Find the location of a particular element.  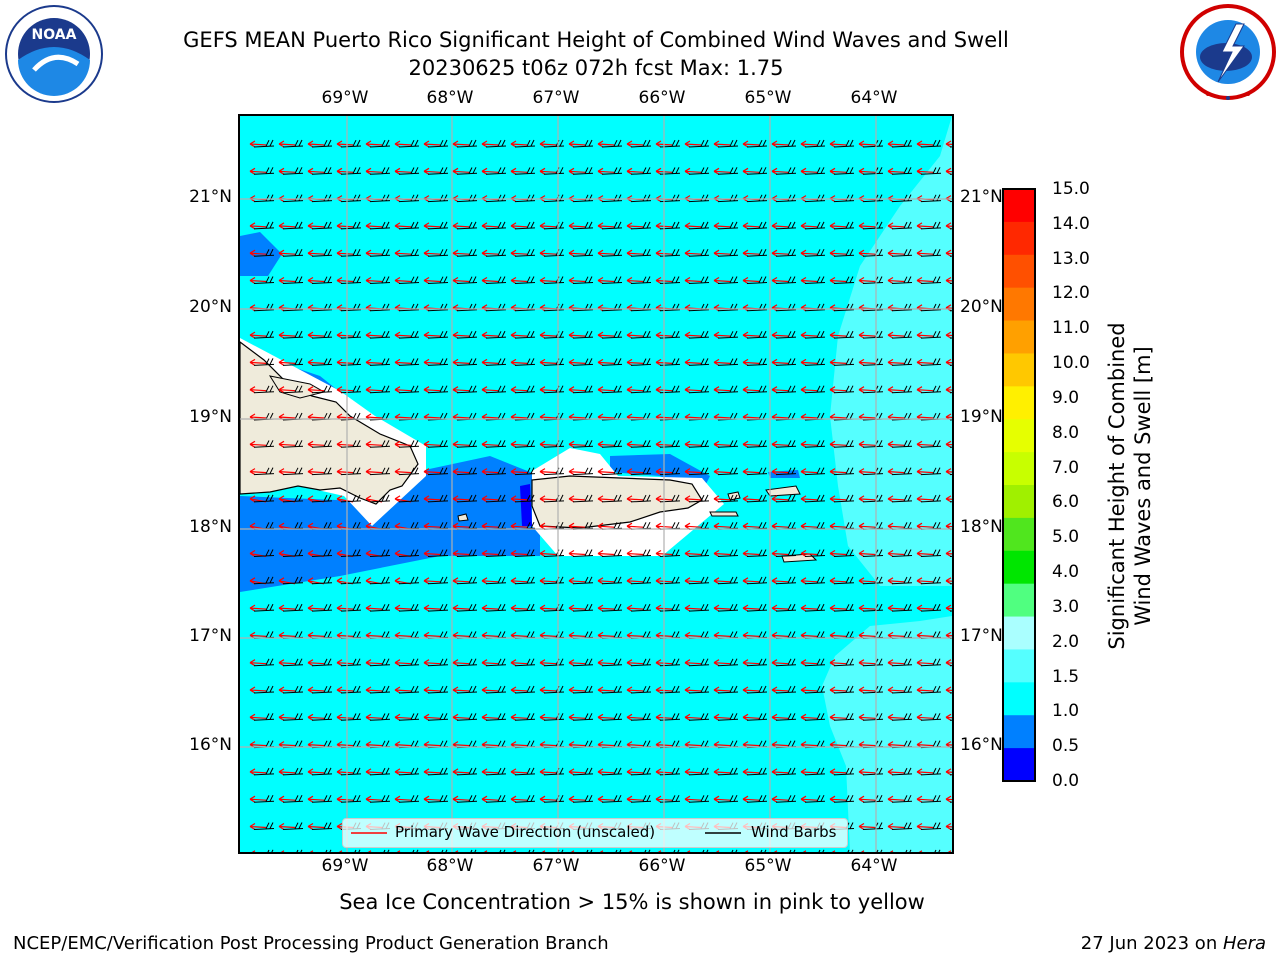

colorbar-tick-label: 1.0 is located at coordinates (1066, 711).